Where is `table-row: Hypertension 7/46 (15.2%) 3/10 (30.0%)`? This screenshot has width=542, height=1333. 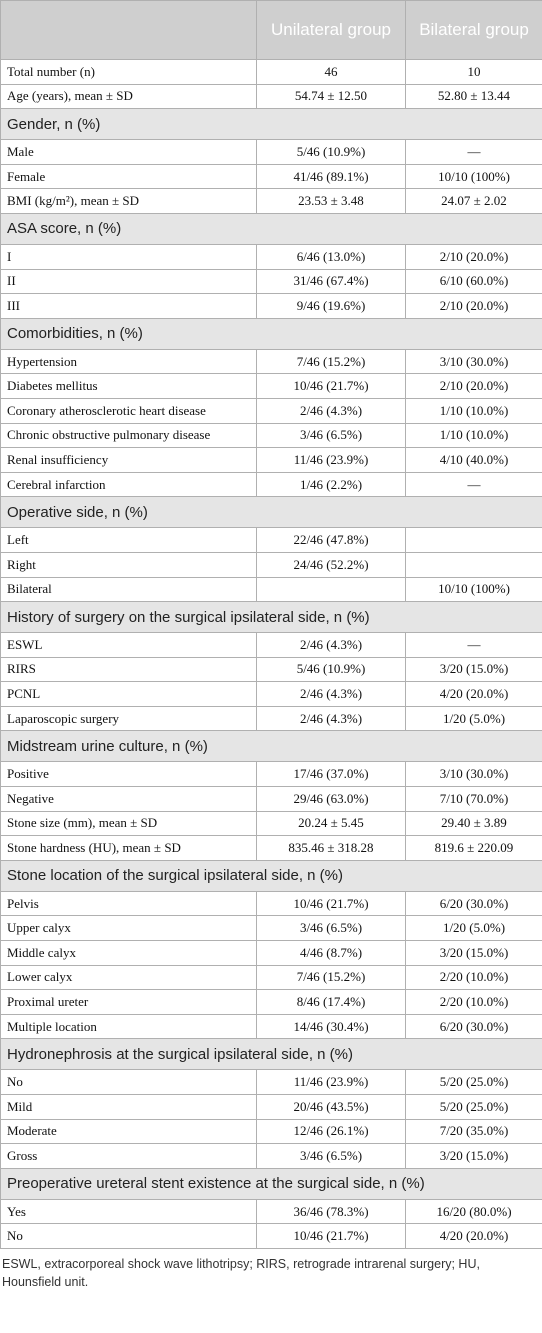 table-row: Hypertension 7/46 (15.2%) 3/10 (30.0%) is located at coordinates (271, 361).